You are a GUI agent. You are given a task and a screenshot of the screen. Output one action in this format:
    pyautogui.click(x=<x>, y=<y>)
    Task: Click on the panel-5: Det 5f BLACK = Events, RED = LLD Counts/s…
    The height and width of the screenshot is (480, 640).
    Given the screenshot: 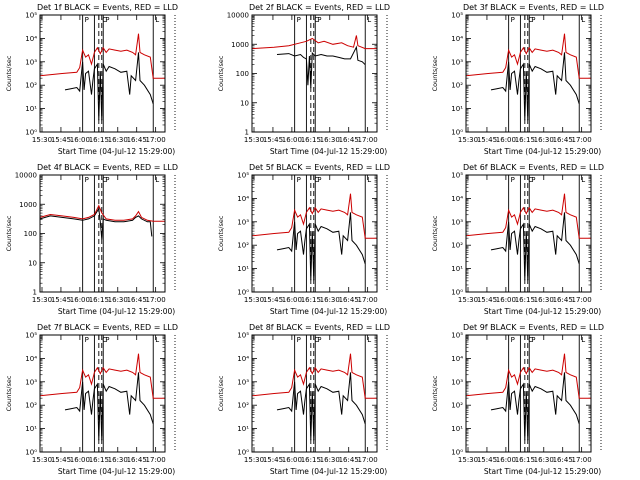 What is the action you would take?
    pyautogui.click(x=303, y=239)
    